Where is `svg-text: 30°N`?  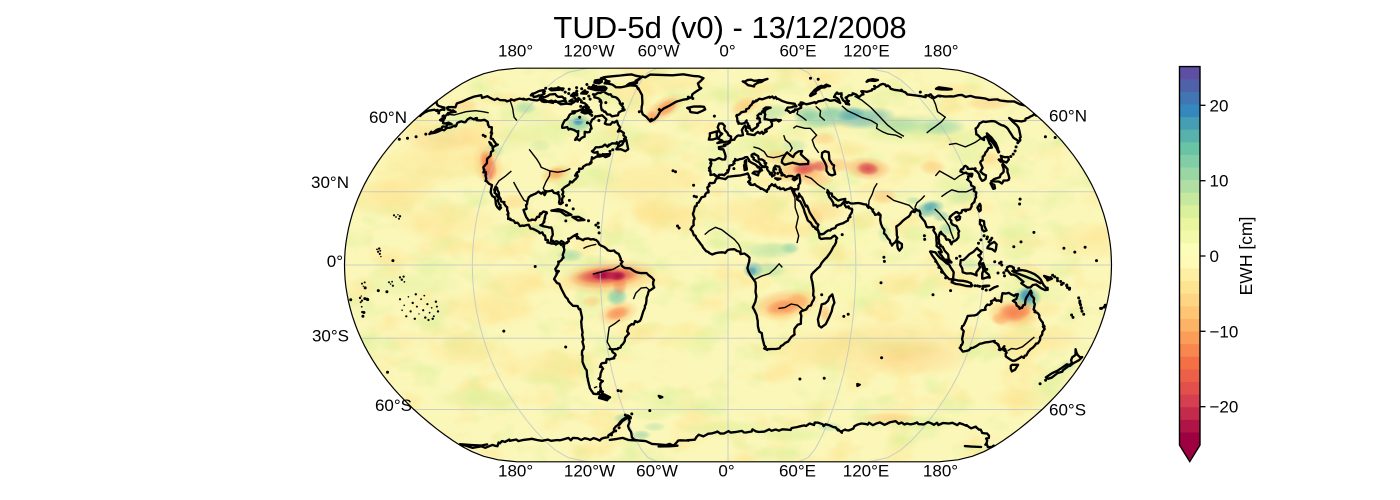 svg-text: 30°N is located at coordinates (330, 182).